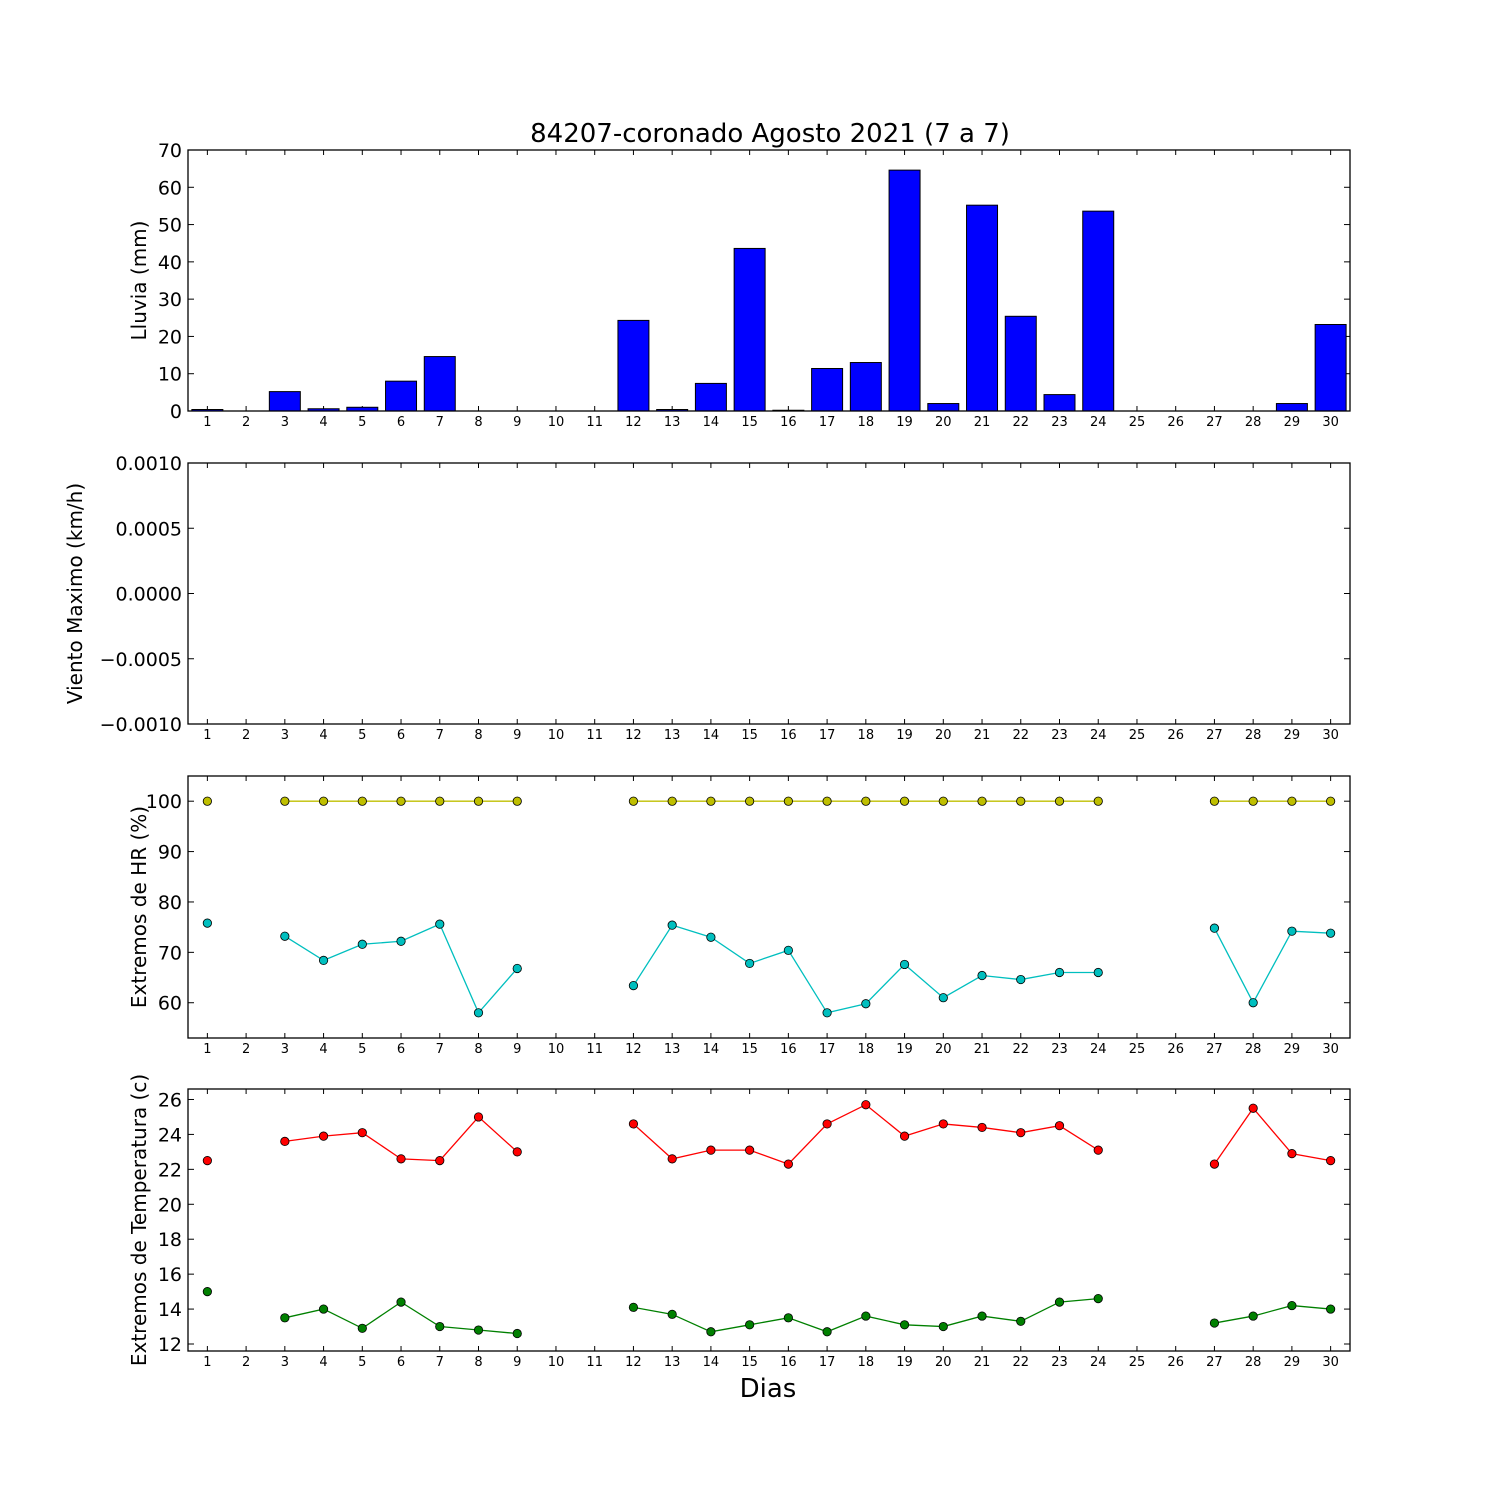 Image resolution: width=1500 pixels, height=1500 pixels. What do you see at coordinates (141, 660) in the screenshot?
I see `y-tick-label: −0.0005` at bounding box center [141, 660].